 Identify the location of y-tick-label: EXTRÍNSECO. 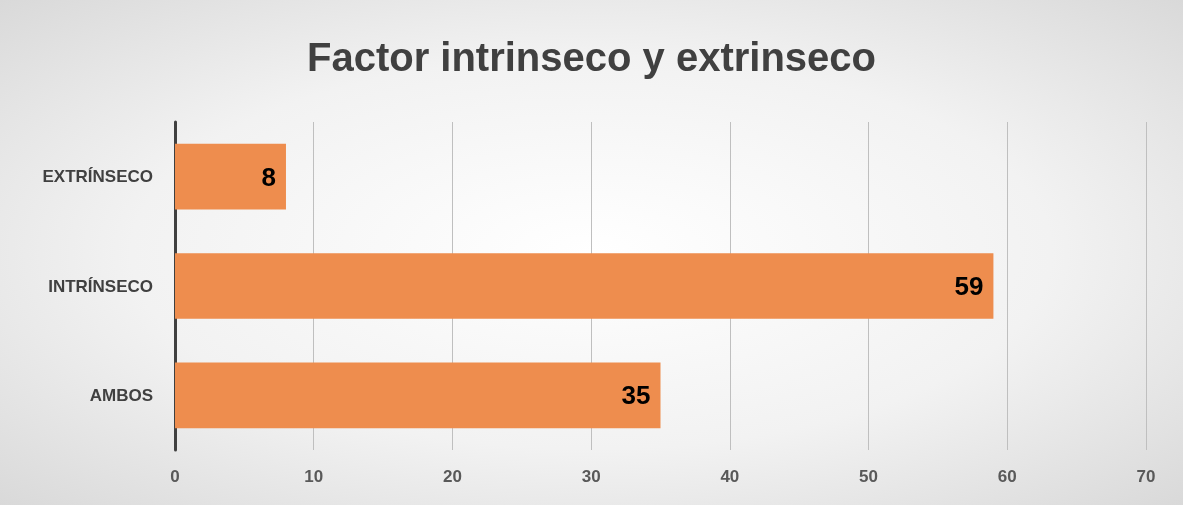
(97, 177).